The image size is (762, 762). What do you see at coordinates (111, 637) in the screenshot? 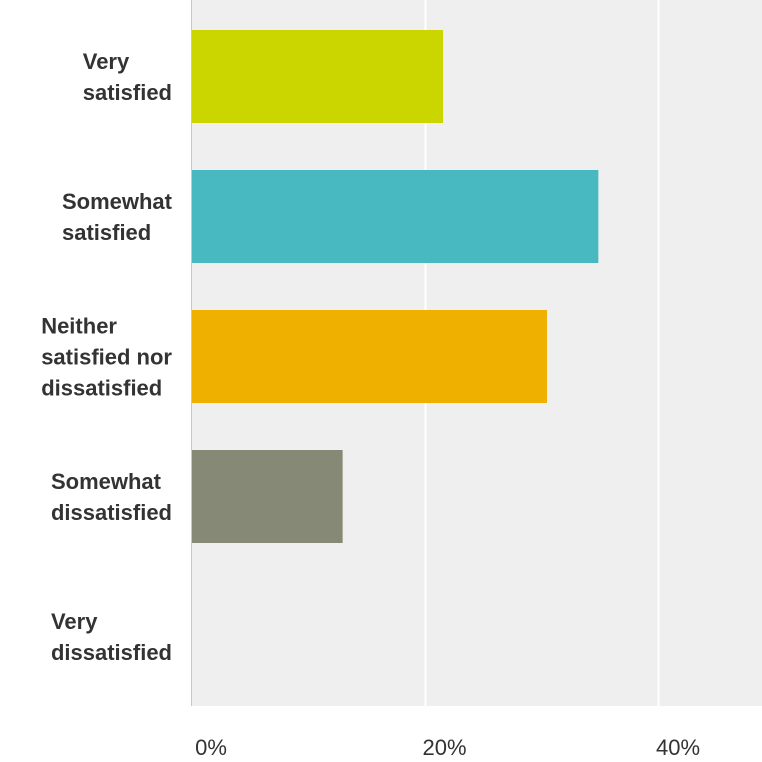
I see `category-label-5: Very dissatisfied` at bounding box center [111, 637].